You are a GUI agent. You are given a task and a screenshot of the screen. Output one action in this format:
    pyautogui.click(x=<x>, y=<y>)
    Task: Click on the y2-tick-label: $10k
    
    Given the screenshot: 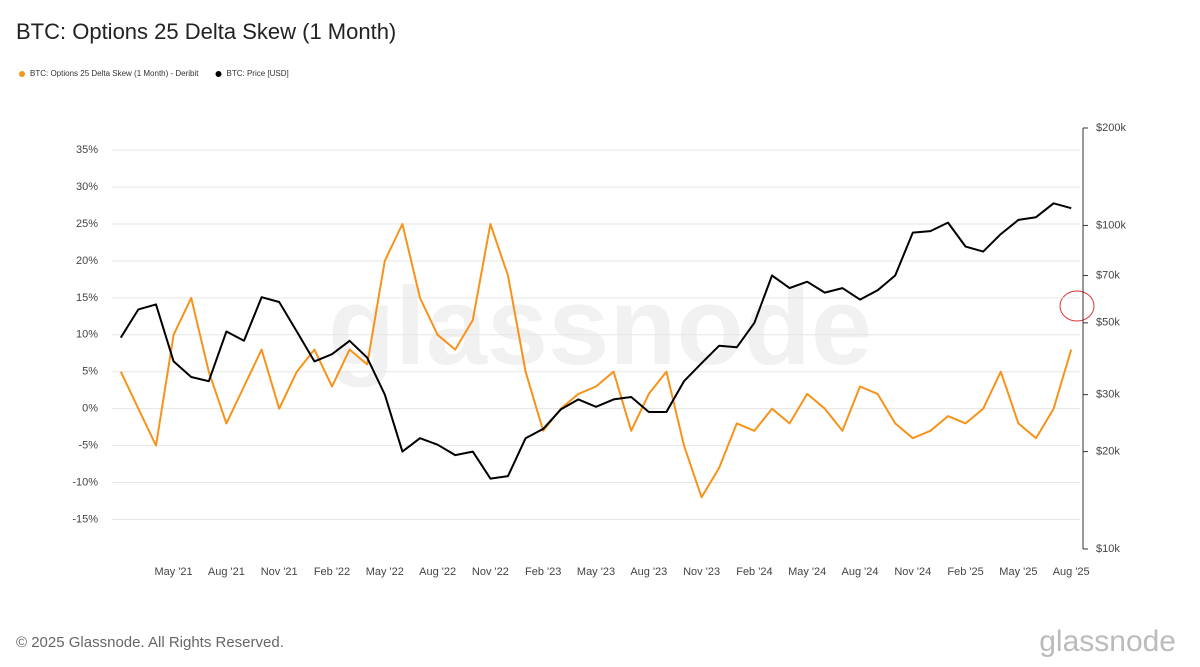 What is the action you would take?
    pyautogui.click(x=1108, y=549)
    